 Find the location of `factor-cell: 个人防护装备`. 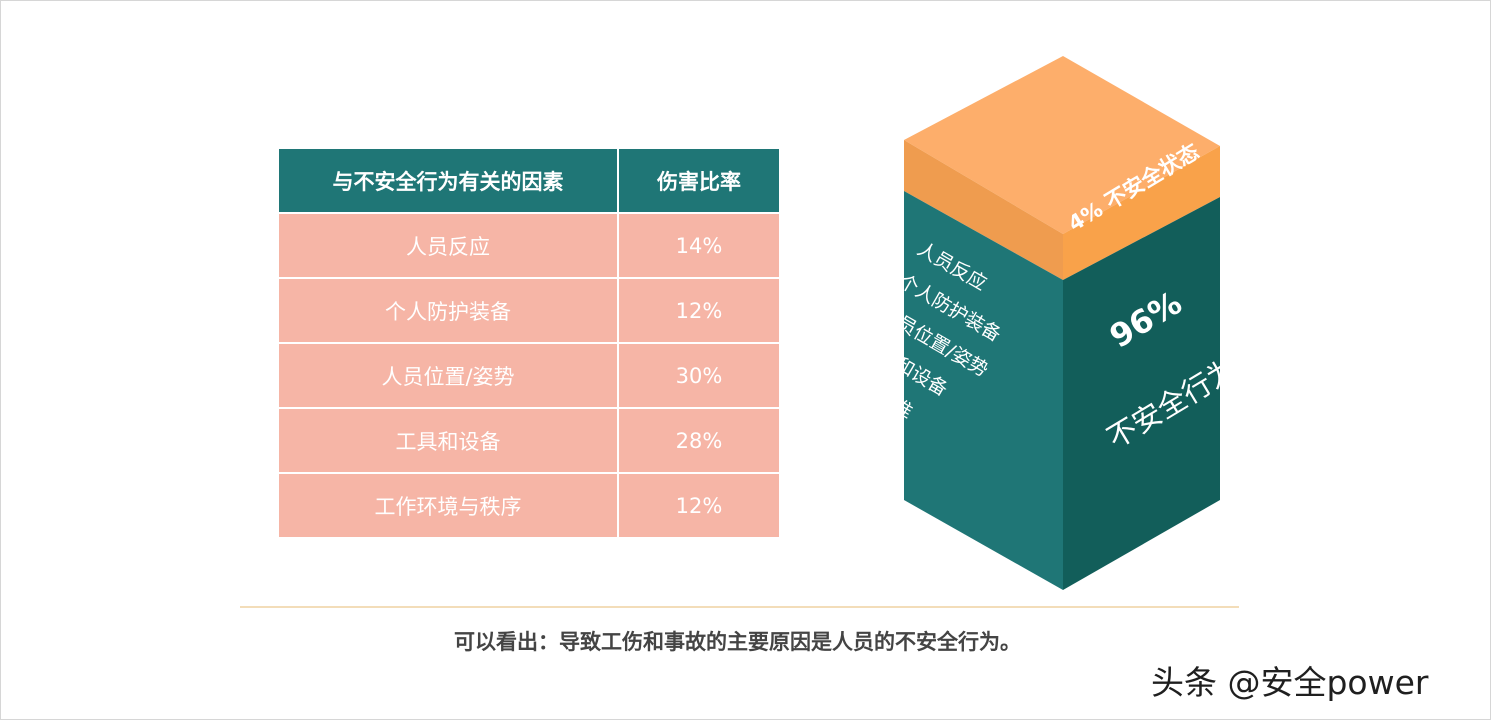

factor-cell: 个人防护装备 is located at coordinates (449, 311).